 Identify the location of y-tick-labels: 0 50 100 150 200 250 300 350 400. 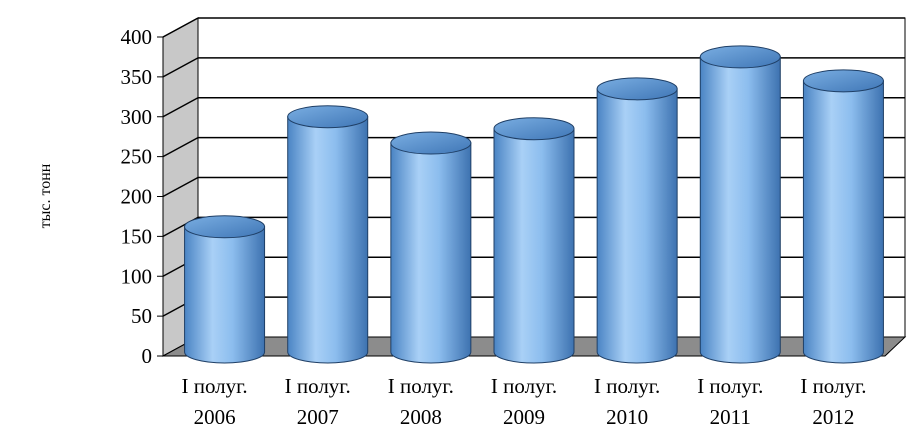
(137, 196).